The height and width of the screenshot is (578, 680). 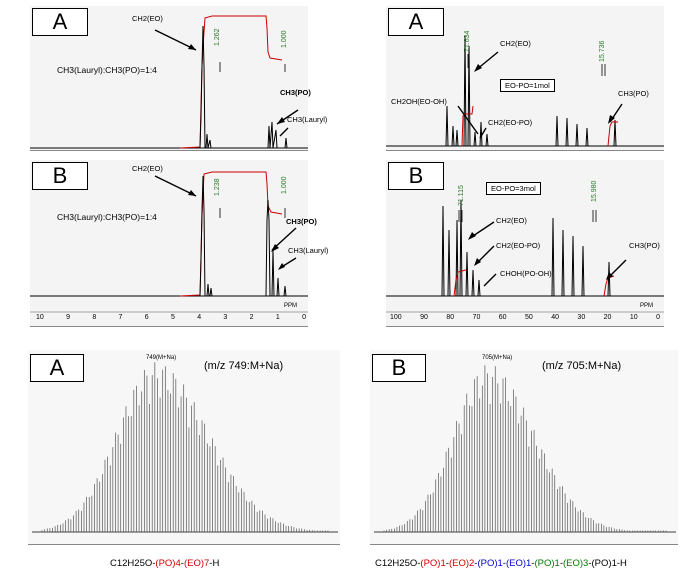 What do you see at coordinates (555, 317) in the screenshot?
I see `tick-label: 40` at bounding box center [555, 317].